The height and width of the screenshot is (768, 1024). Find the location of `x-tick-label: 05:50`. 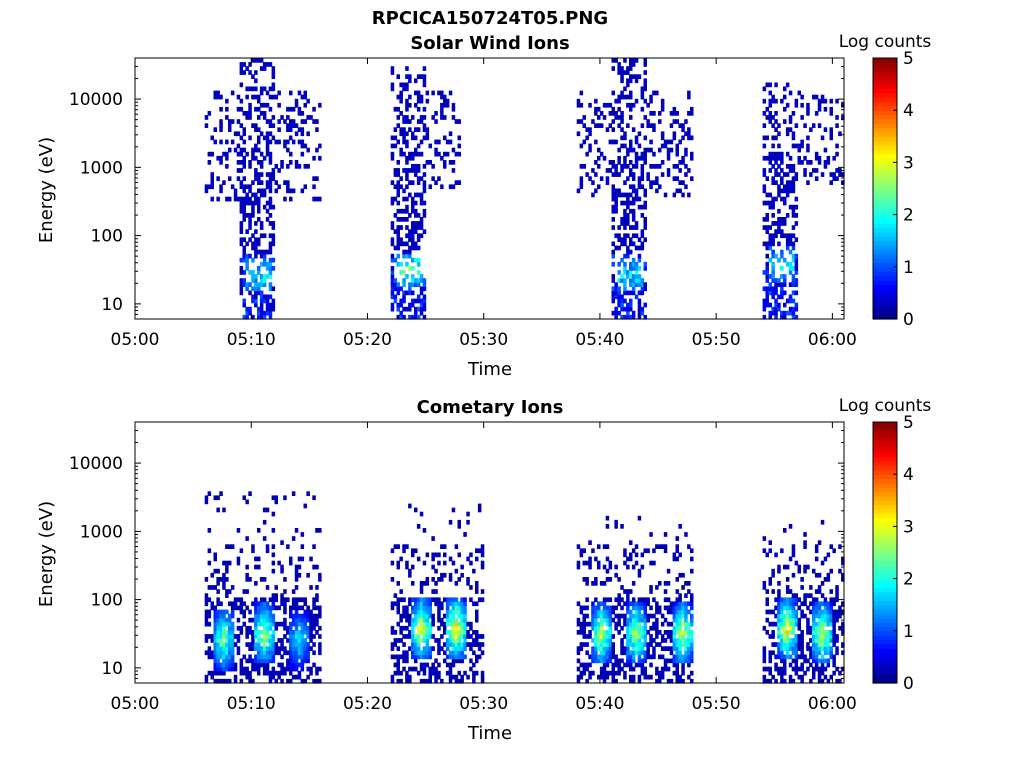

x-tick-label: 05:50 is located at coordinates (716, 340).